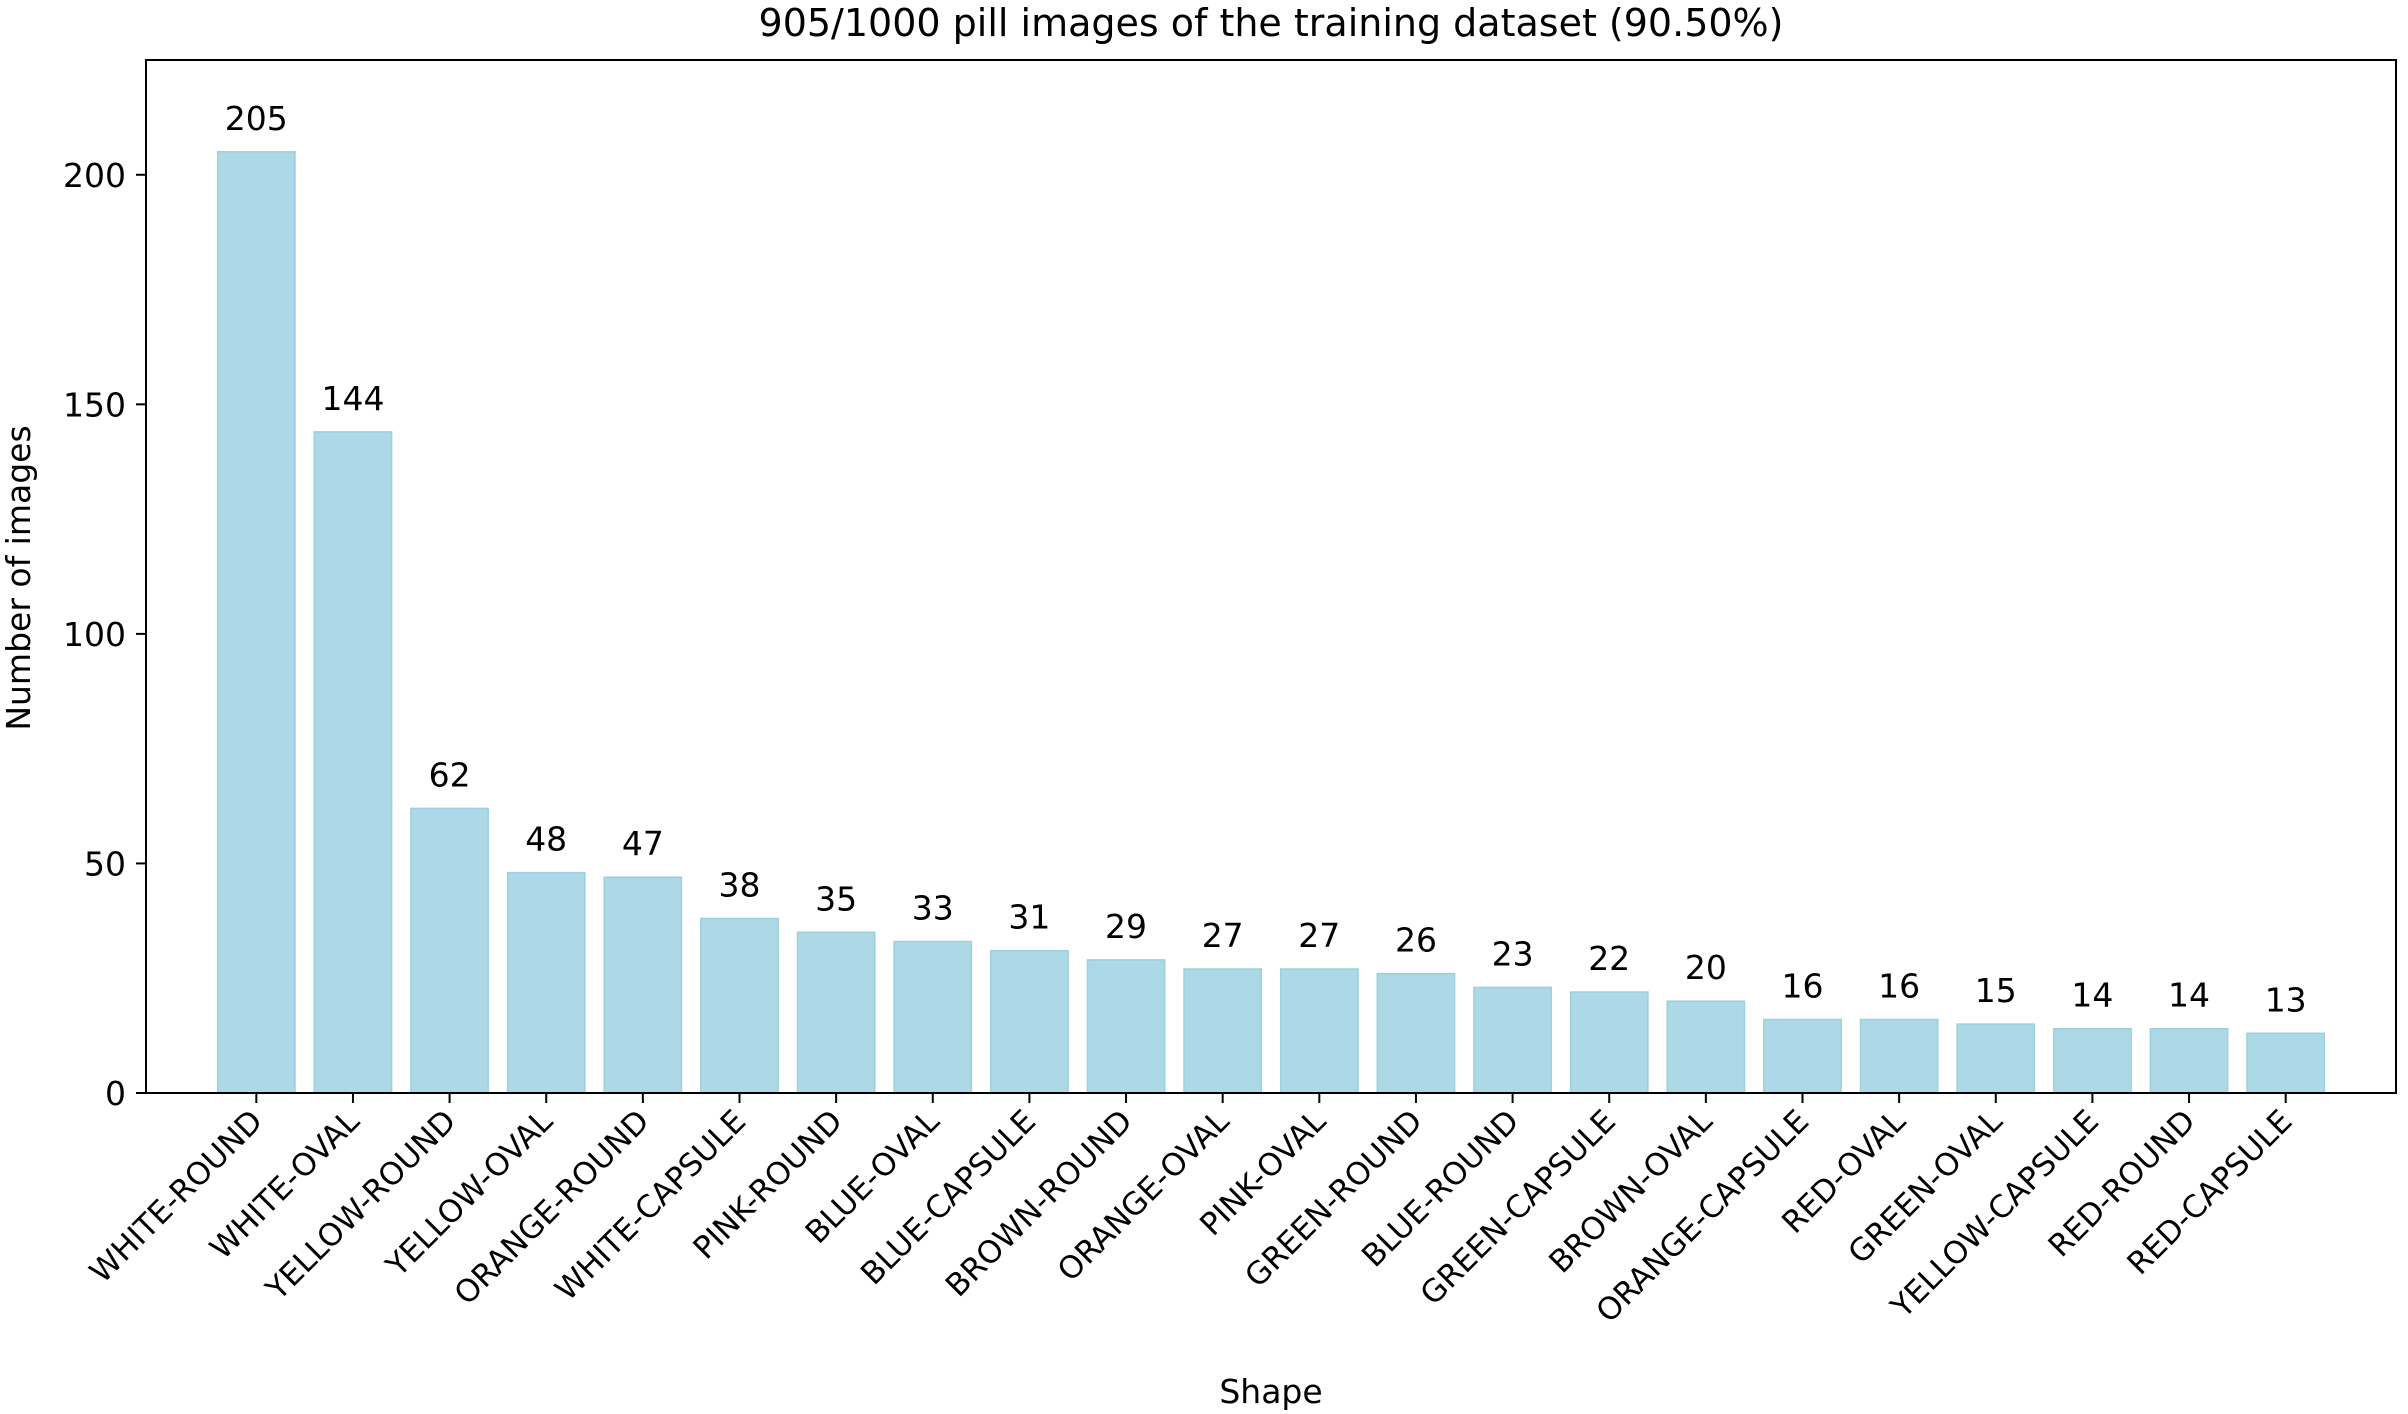 The image size is (2408, 1414). I want to click on bar-green-oval, so click(1996, 1058).